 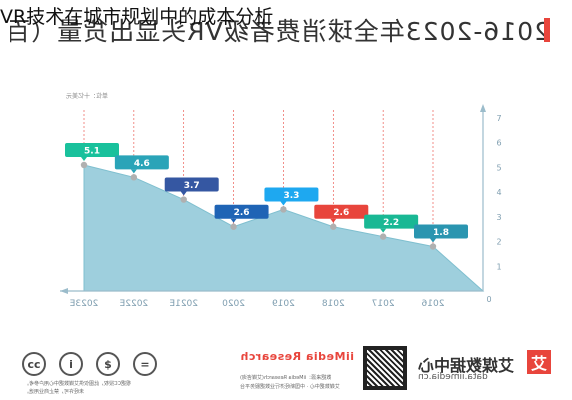 I want to click on x-tick-label: 2019, so click(x=283, y=304).